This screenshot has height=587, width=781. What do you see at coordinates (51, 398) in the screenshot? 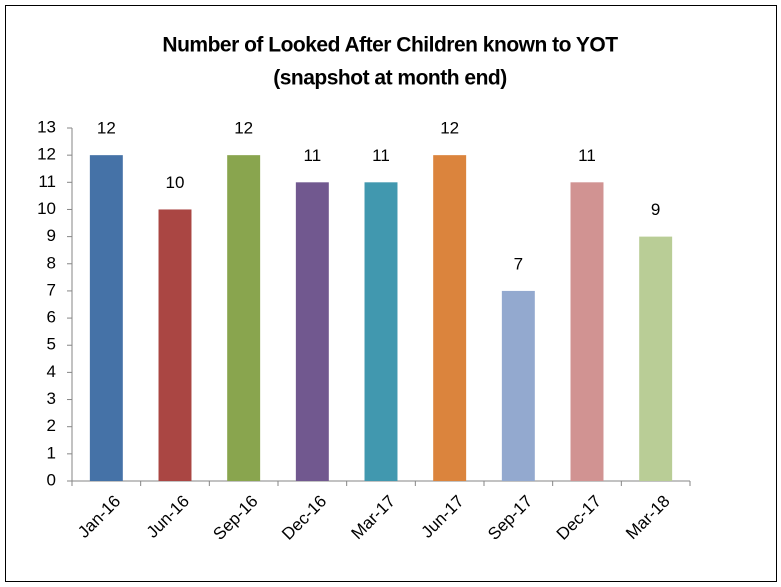
I see `y-tick-label: 3` at bounding box center [51, 398].